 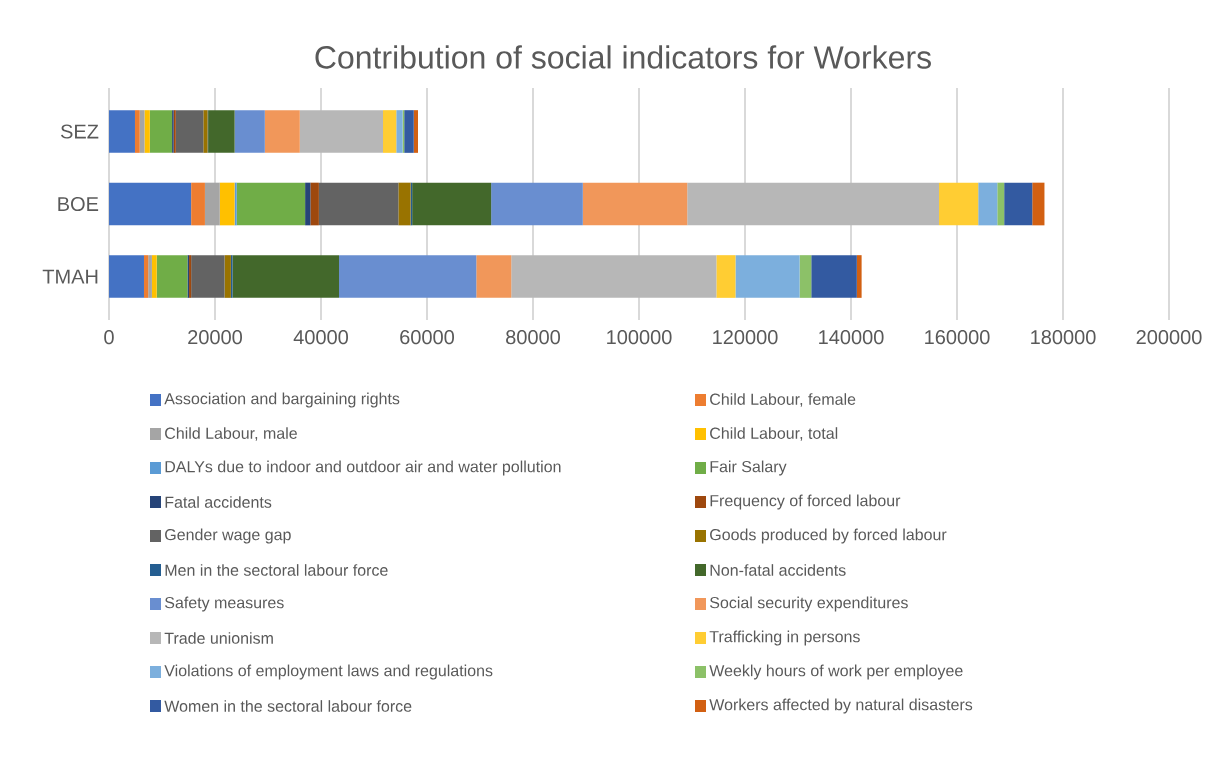 I want to click on legend-label: Women in the sectoral labour force, so click(x=288, y=706).